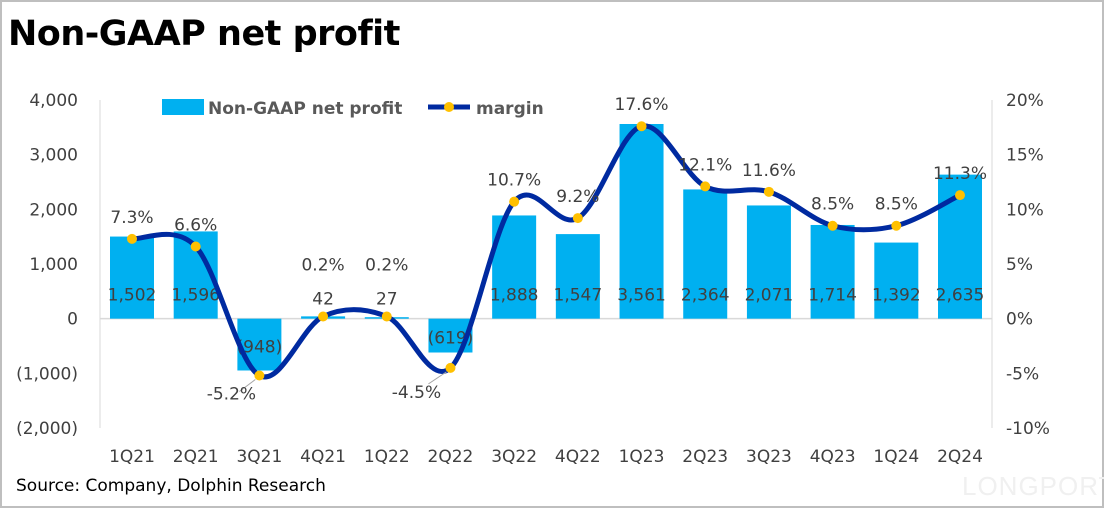 The width and height of the screenshot is (1104, 508). What do you see at coordinates (960, 296) in the screenshot?
I see `bar-value-label: 2,635` at bounding box center [960, 296].